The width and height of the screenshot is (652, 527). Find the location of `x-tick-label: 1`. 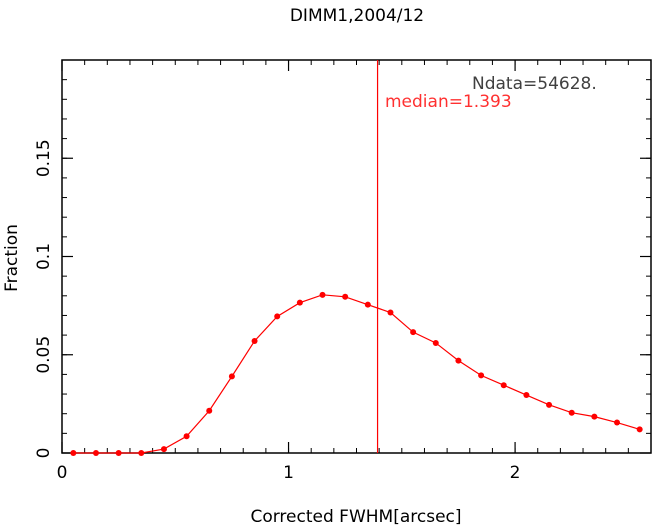

x-tick-label: 1 is located at coordinates (288, 473).